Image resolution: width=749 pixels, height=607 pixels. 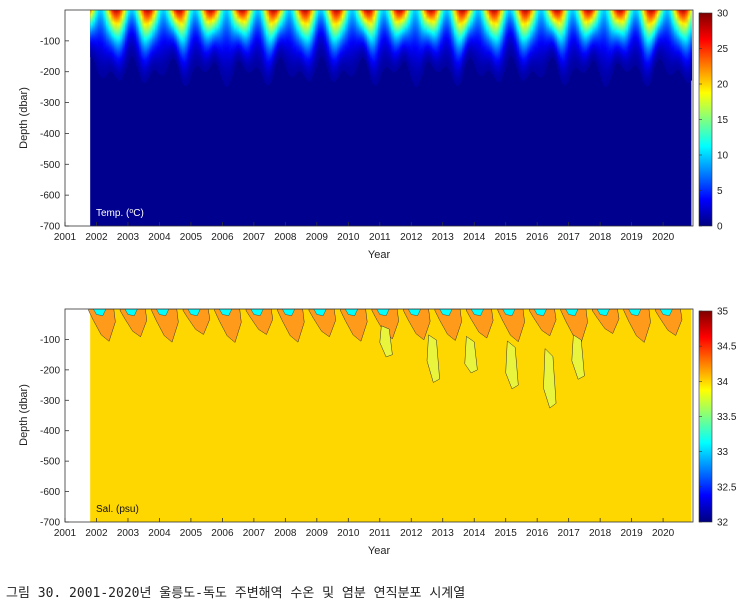 What do you see at coordinates (723, 120) in the screenshot?
I see `colorbar-tick-label: 15` at bounding box center [723, 120].